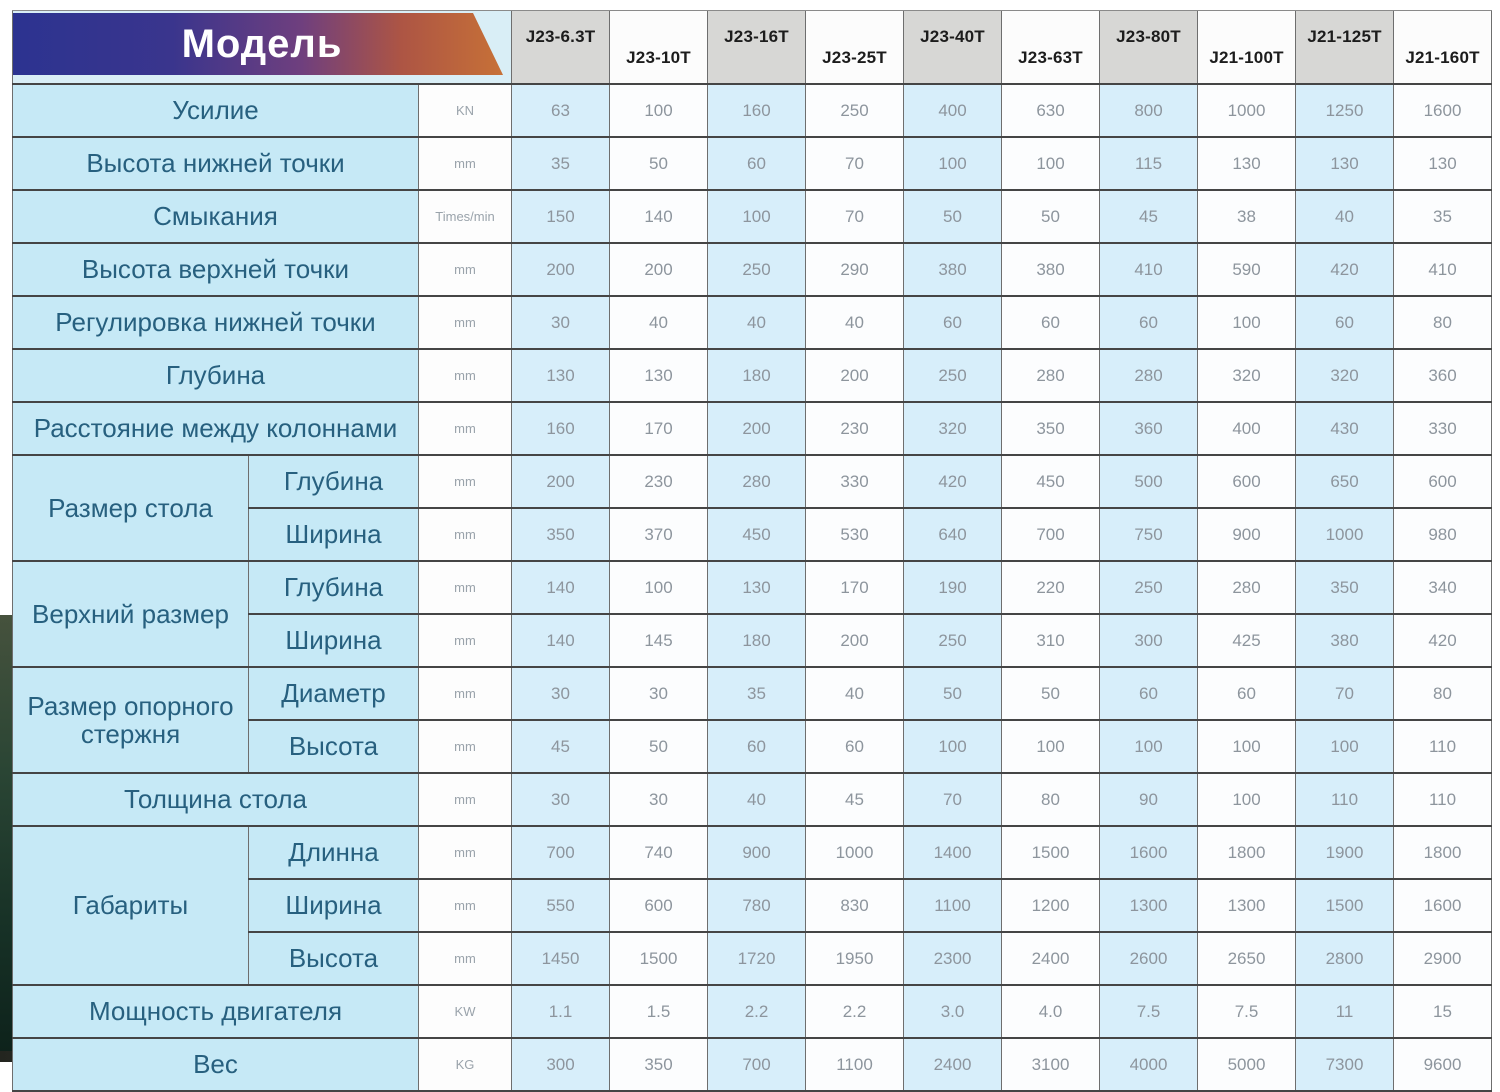  I want to click on column-header-label: J23-80T, so click(1148, 36).